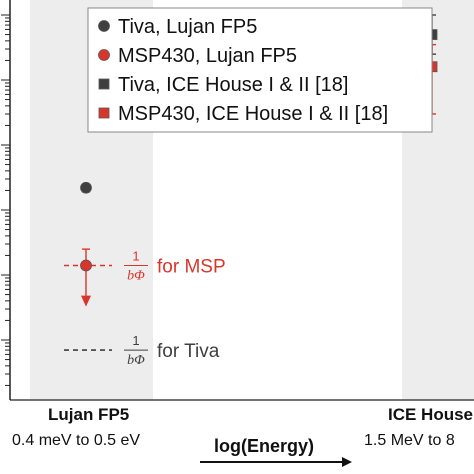 The height and width of the screenshot is (474, 474). Describe the element at coordinates (86, 301) in the screenshot. I see `upper-limit-arrow` at that location.